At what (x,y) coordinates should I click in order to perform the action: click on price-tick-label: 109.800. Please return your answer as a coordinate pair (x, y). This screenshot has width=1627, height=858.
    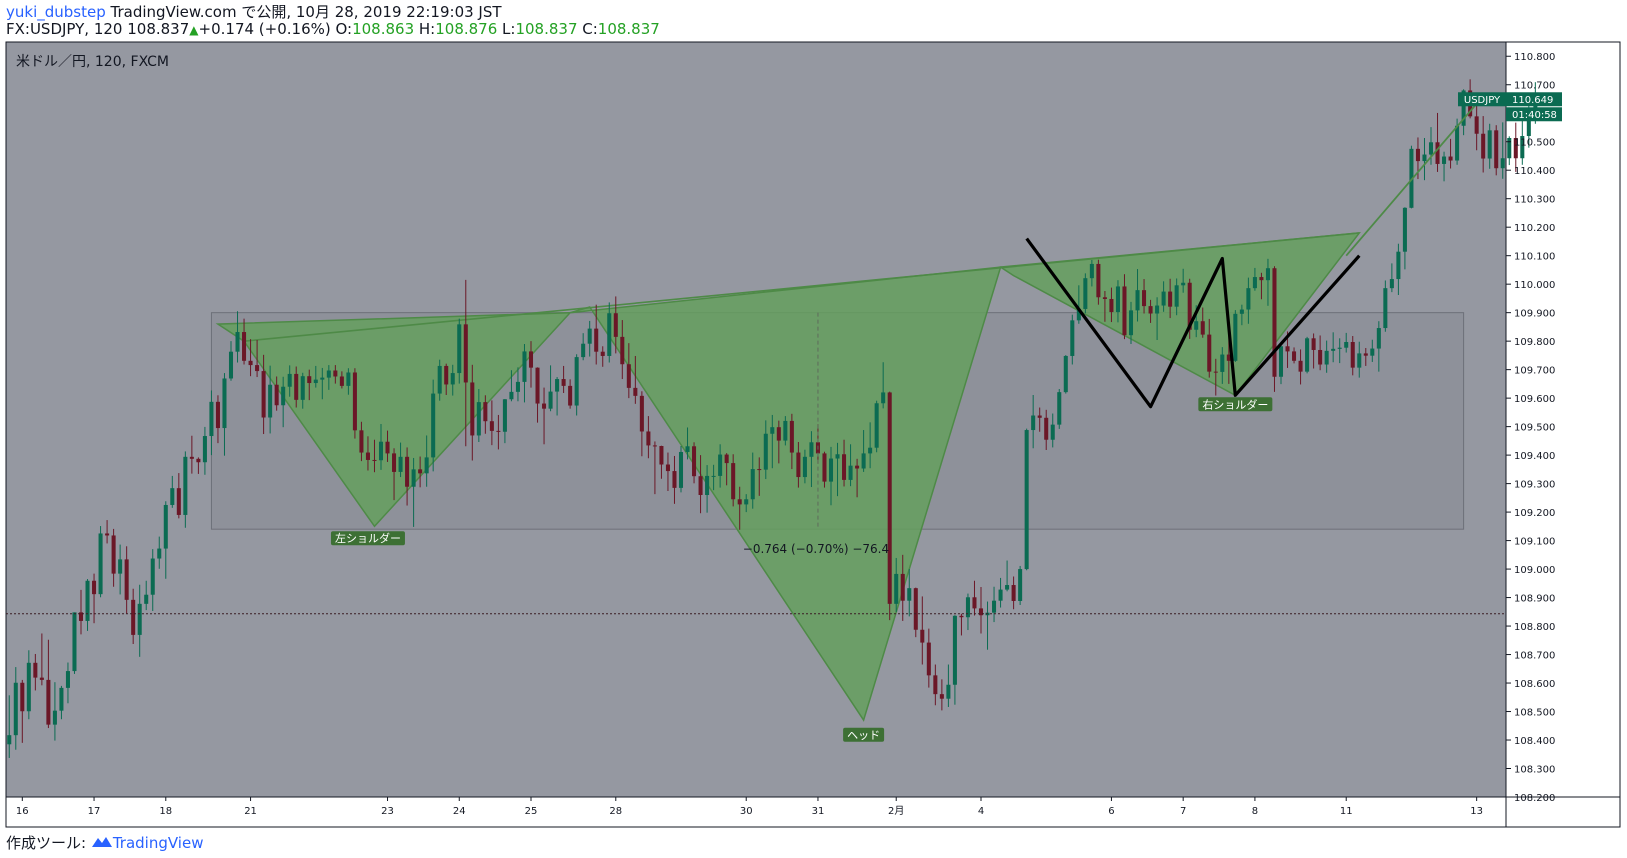
    Looking at the image, I should click on (1534, 342).